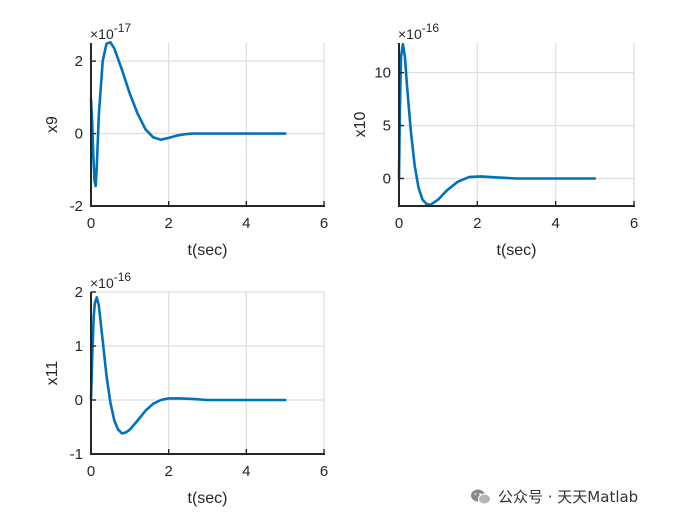 Image resolution: width=700 pixels, height=525 pixels. I want to click on y-tick-label: 10, so click(382, 73).